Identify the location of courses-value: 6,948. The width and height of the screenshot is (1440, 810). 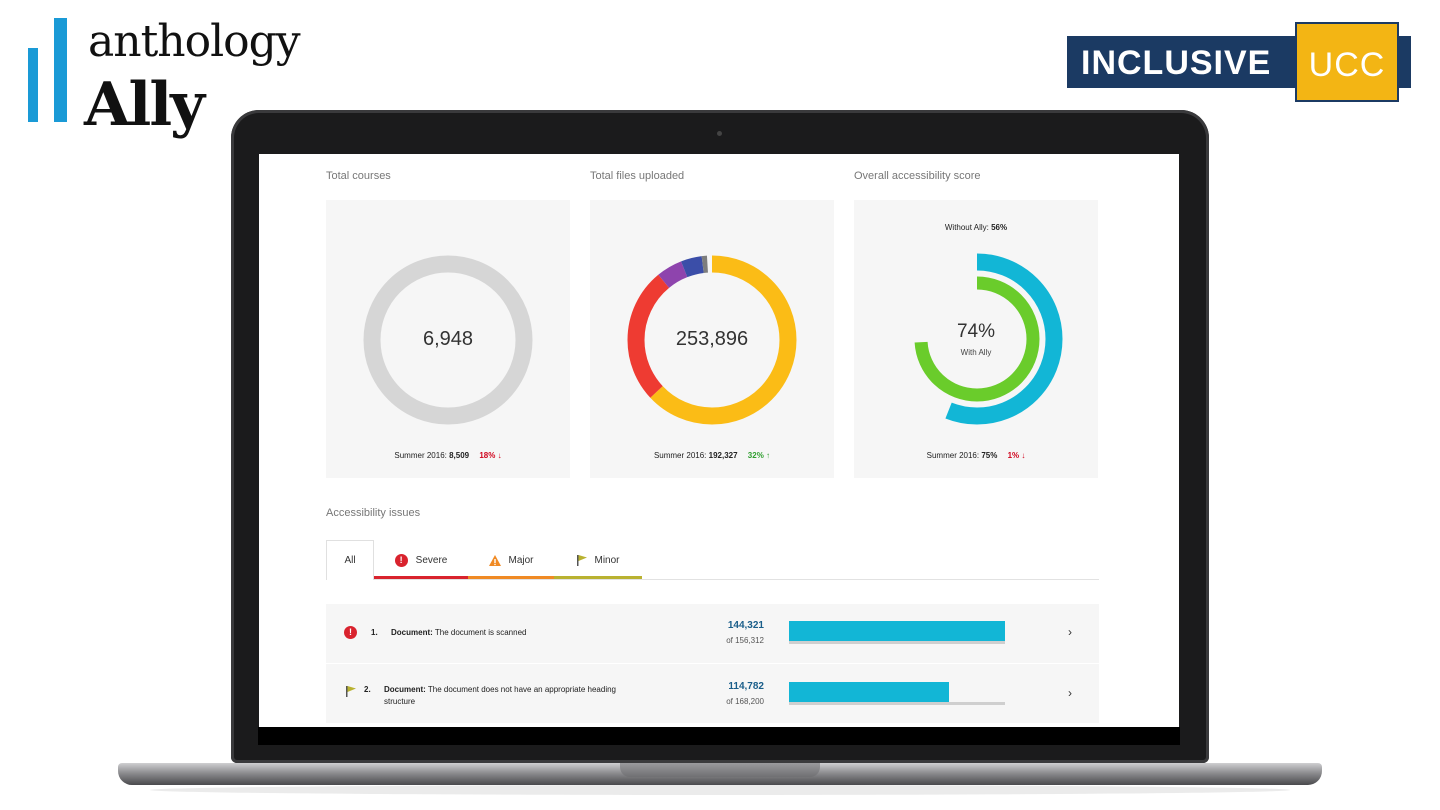
(448, 339).